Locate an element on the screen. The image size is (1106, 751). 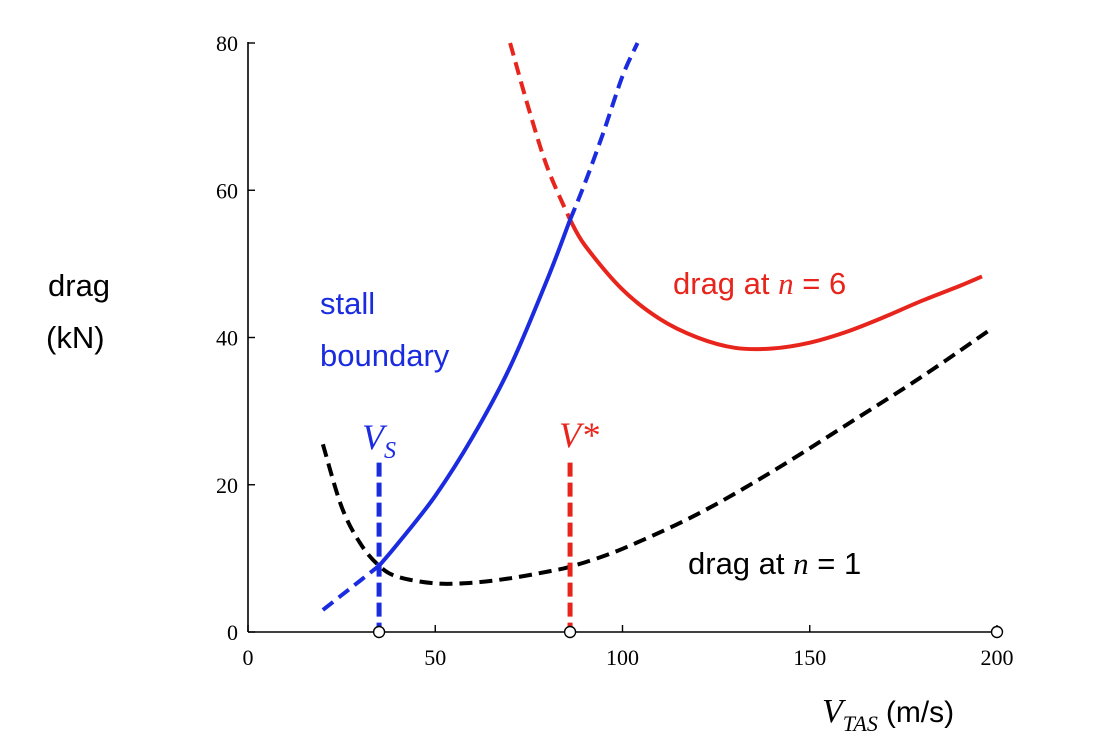
n6-label-var: n is located at coordinates (786, 283).